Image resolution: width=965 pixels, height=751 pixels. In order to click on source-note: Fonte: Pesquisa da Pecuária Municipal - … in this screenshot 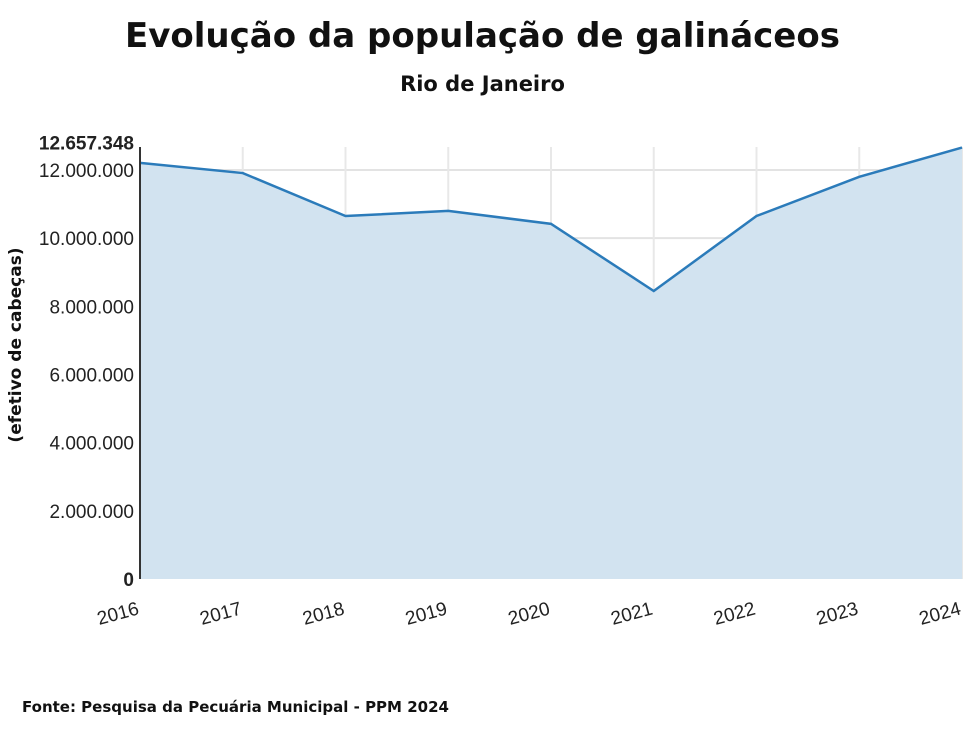, I will do `click(235, 707)`.